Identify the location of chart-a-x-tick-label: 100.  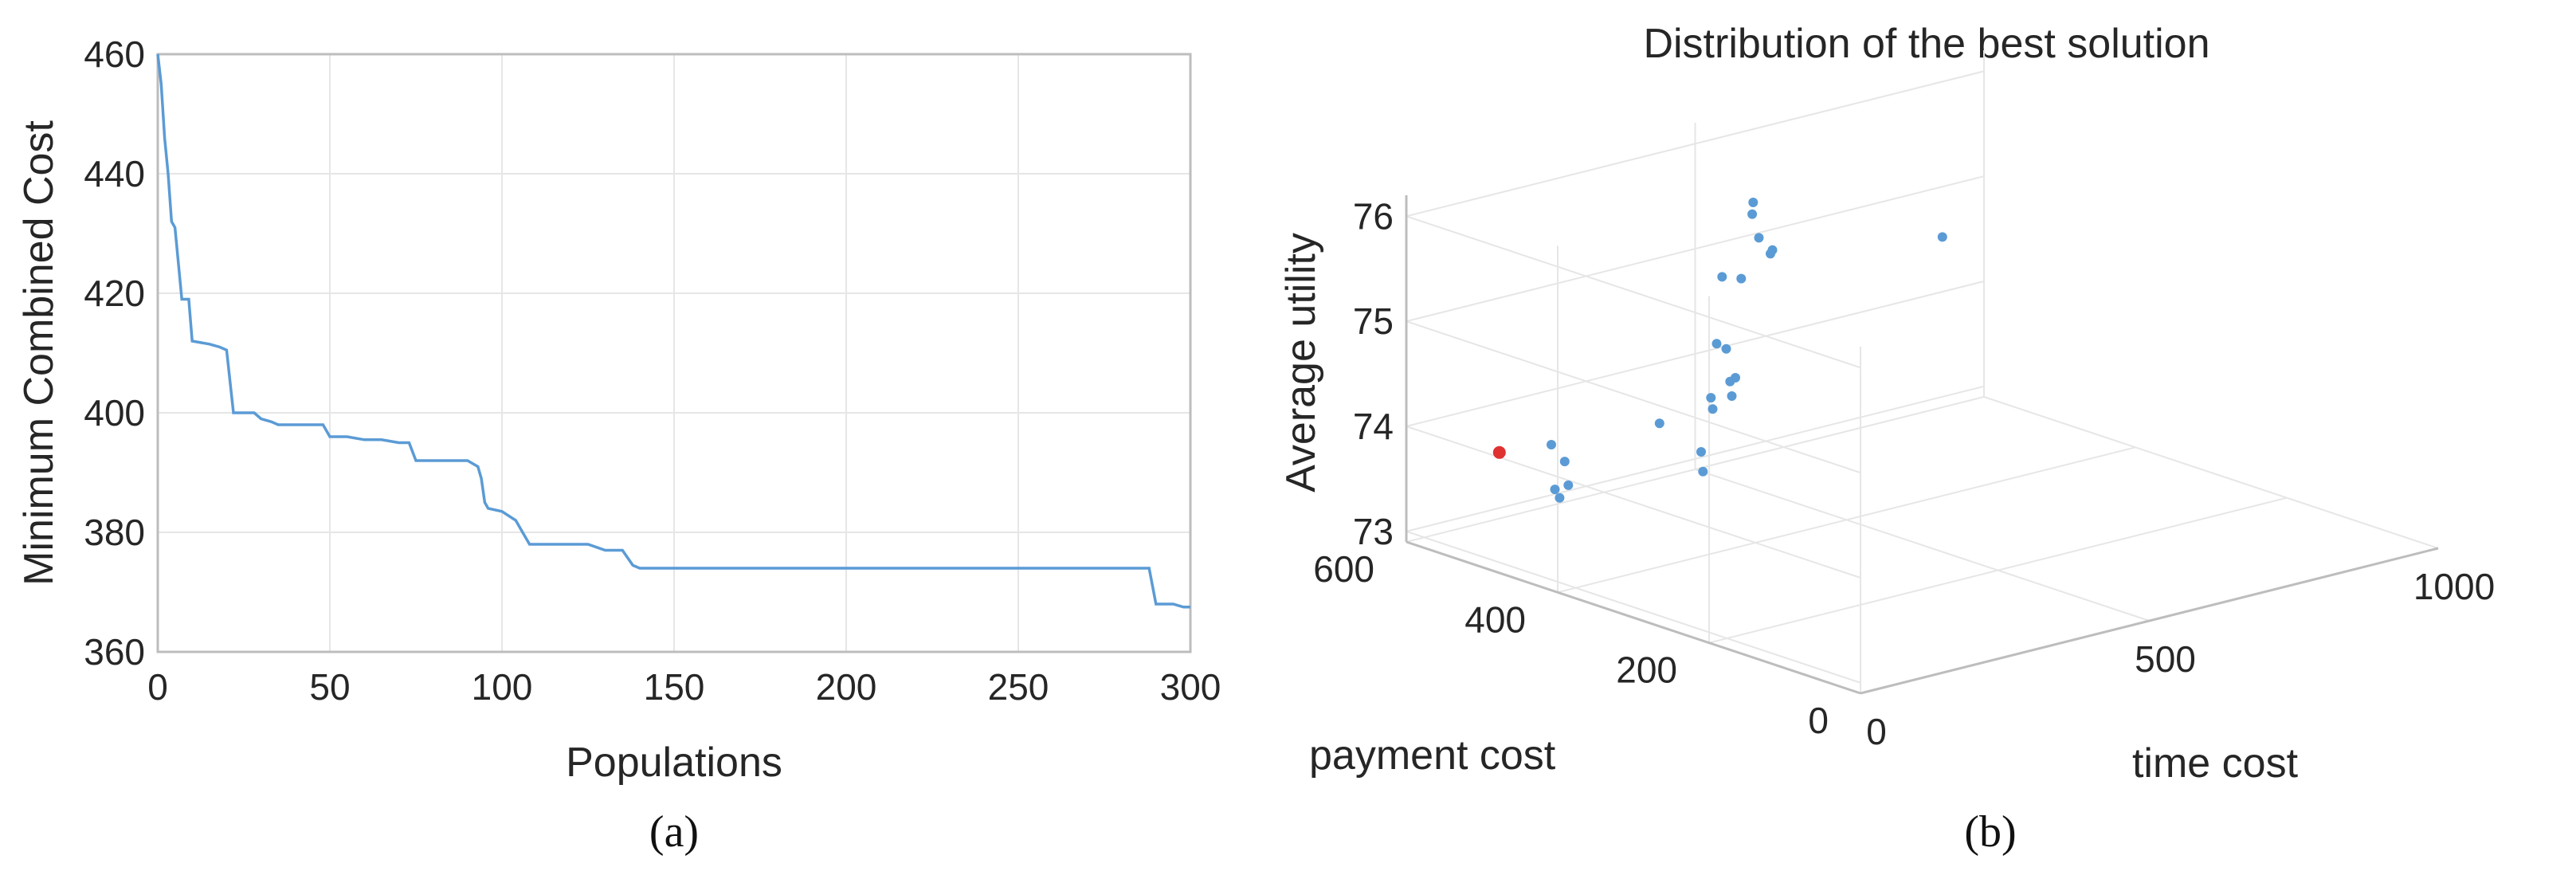
(502, 687).